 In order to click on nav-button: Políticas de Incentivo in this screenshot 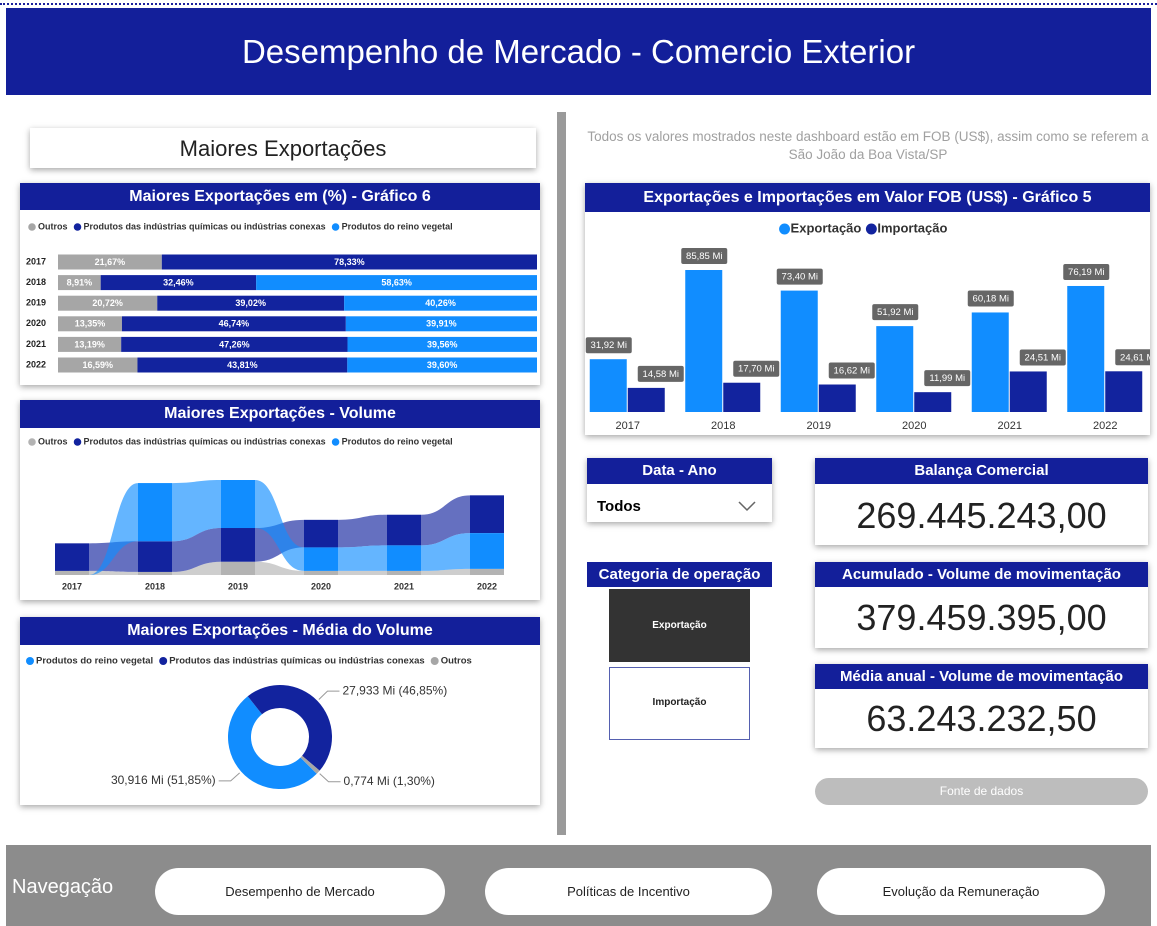, I will do `click(628, 891)`.